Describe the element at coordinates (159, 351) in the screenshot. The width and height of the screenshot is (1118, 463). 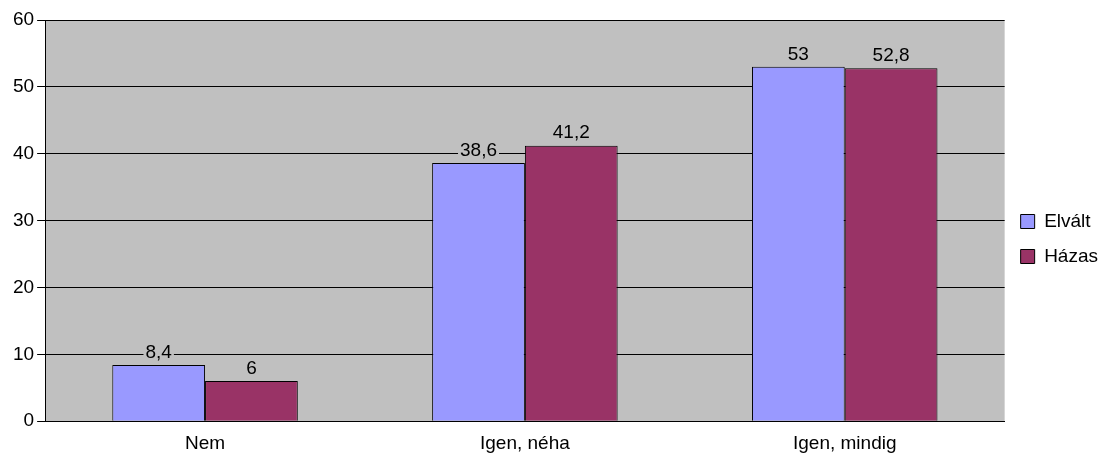
I see `data-label: 8,4` at that location.